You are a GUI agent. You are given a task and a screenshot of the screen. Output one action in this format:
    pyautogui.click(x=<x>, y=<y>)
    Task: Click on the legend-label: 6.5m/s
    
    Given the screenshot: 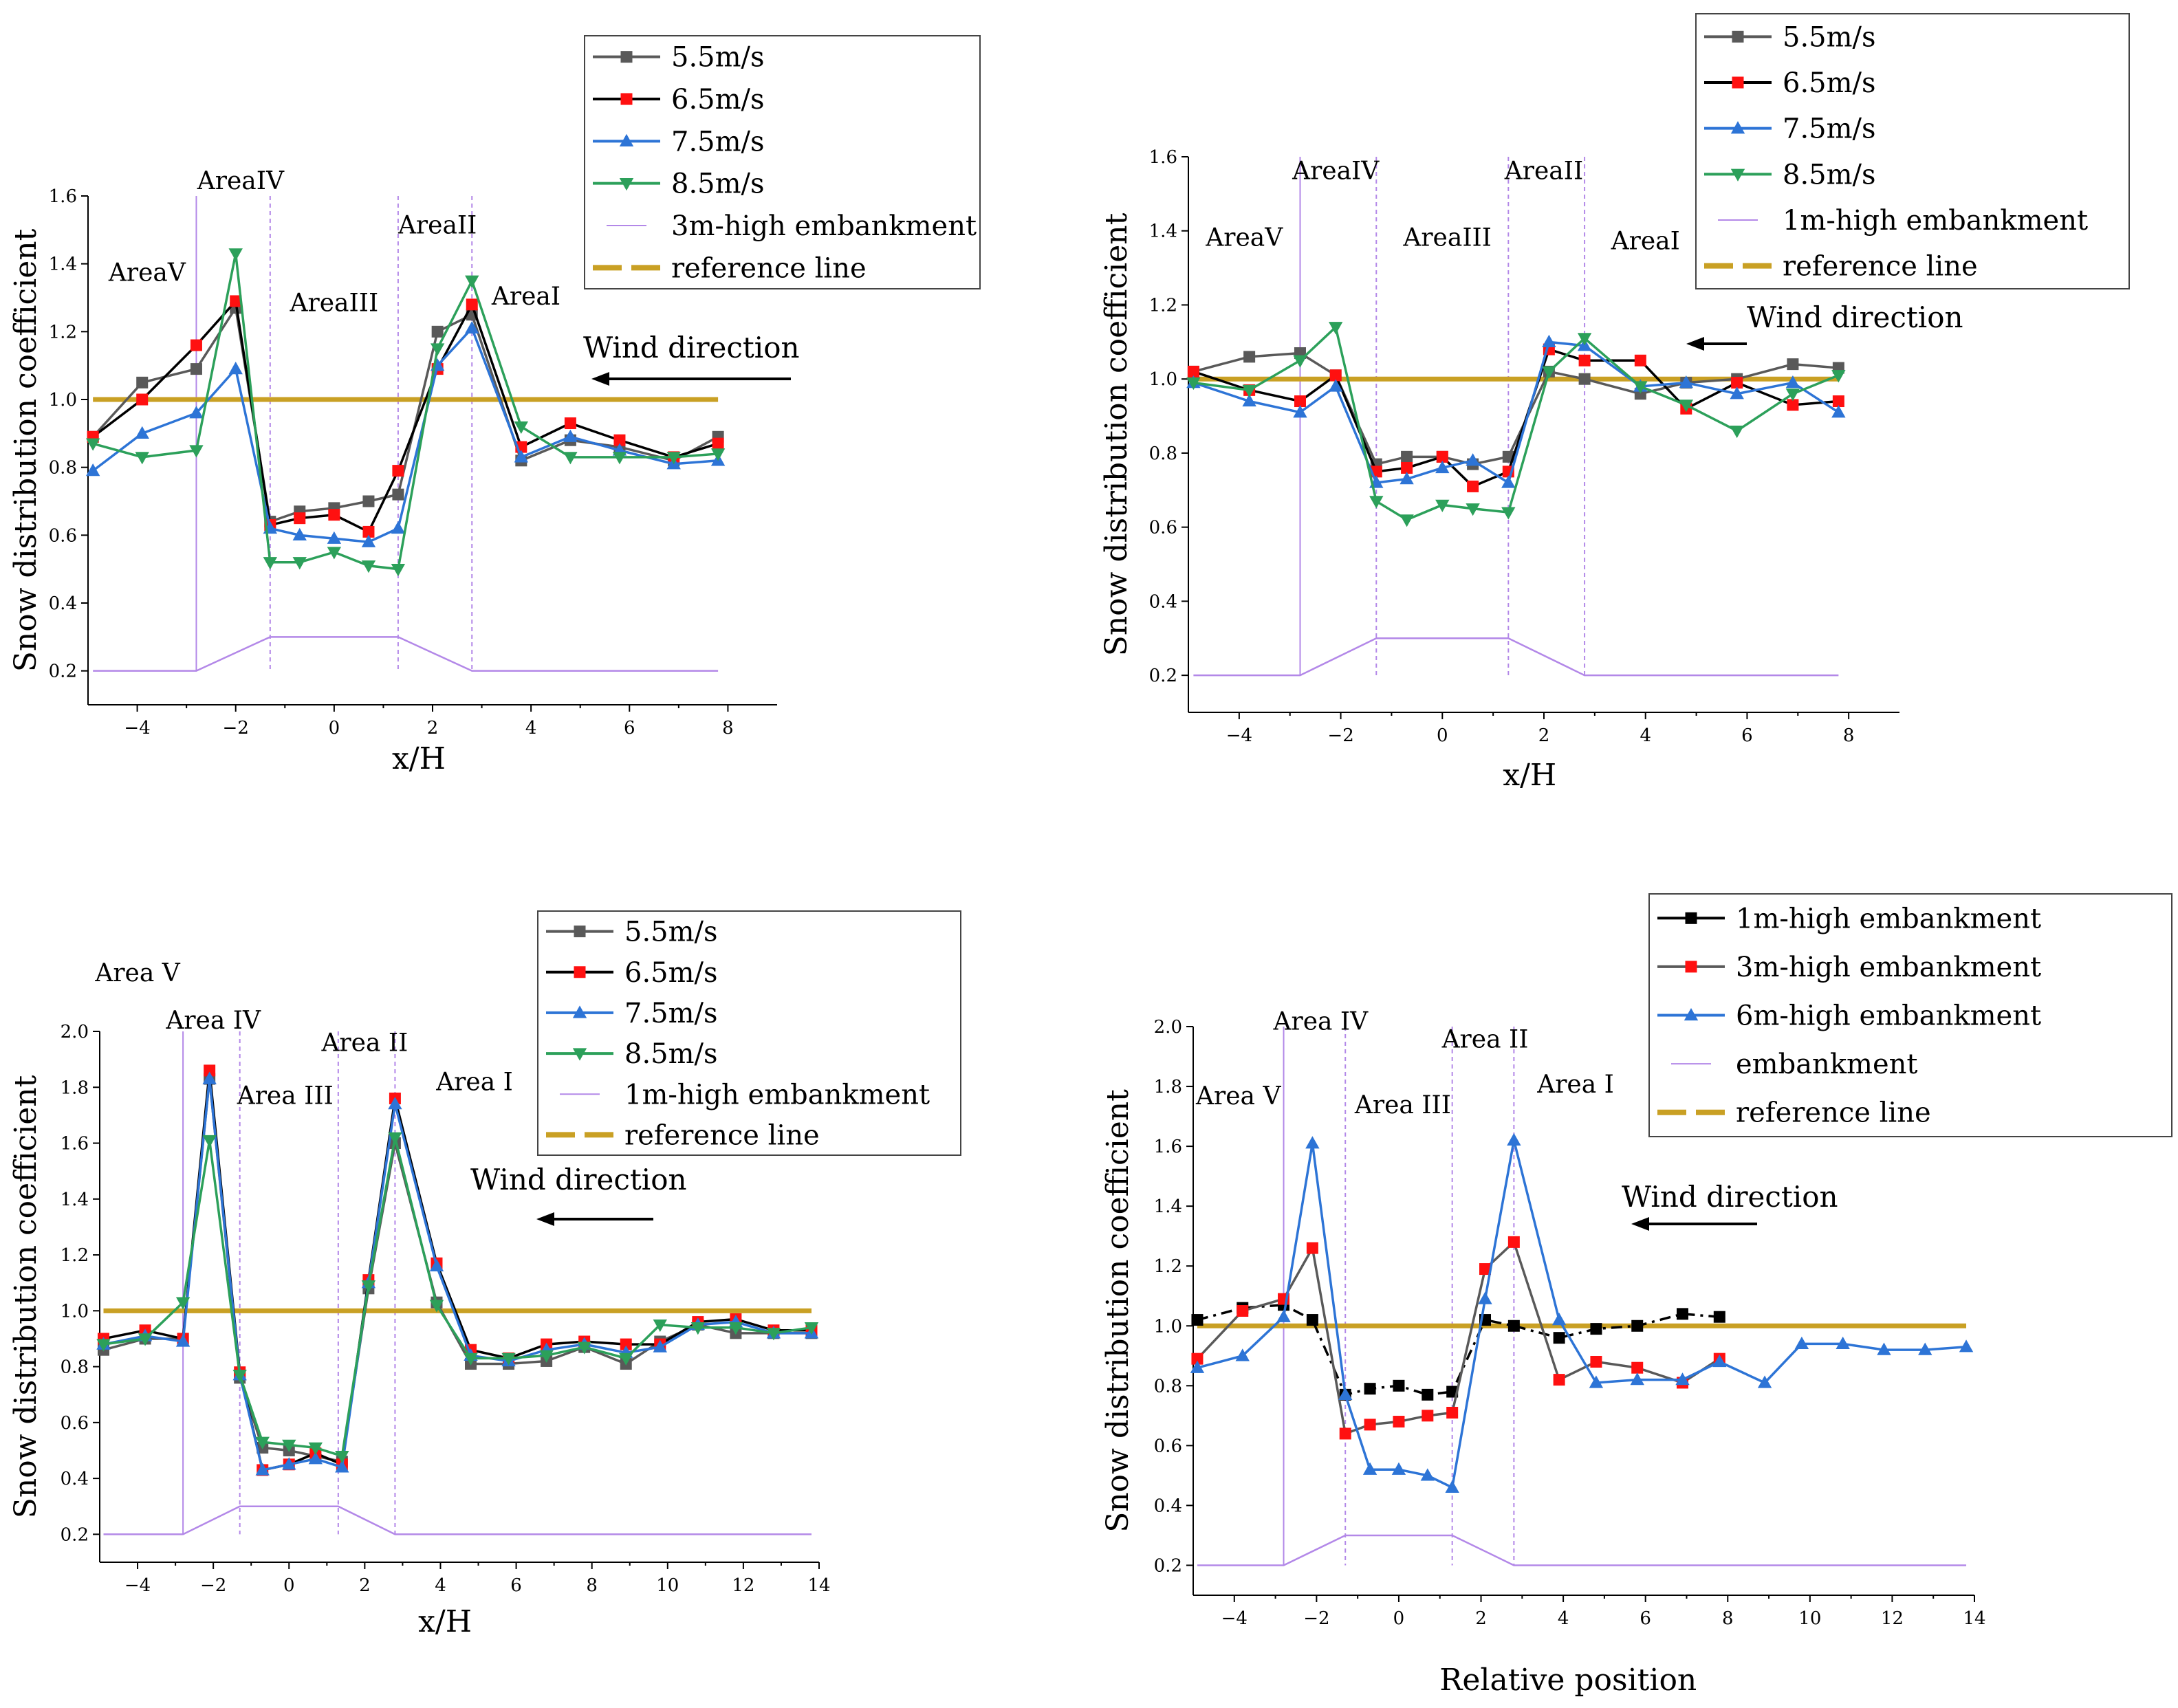 What is the action you would take?
    pyautogui.click(x=671, y=973)
    